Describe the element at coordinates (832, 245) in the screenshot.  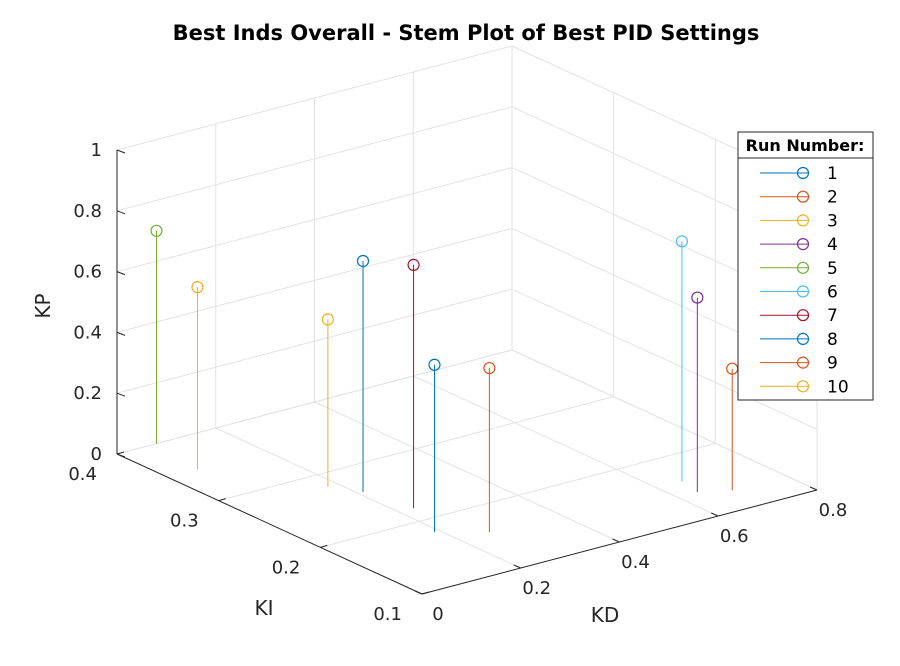
I see `legend-label-run-4: 4` at that location.